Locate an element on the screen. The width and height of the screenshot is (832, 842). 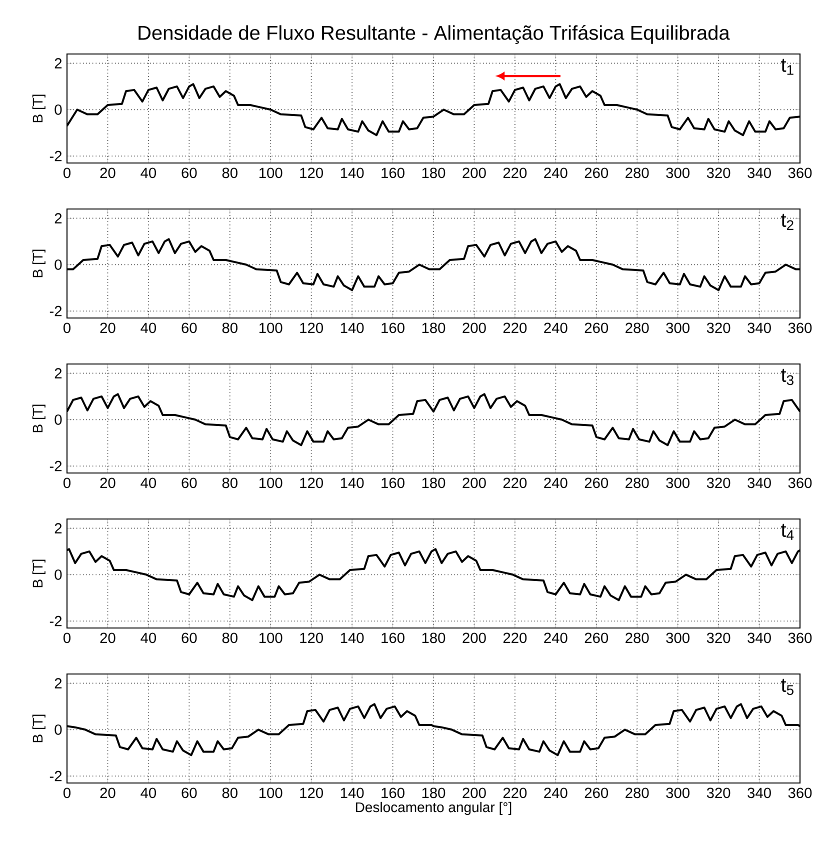
annotation: t$_{3}$ is located at coordinates (787, 377).